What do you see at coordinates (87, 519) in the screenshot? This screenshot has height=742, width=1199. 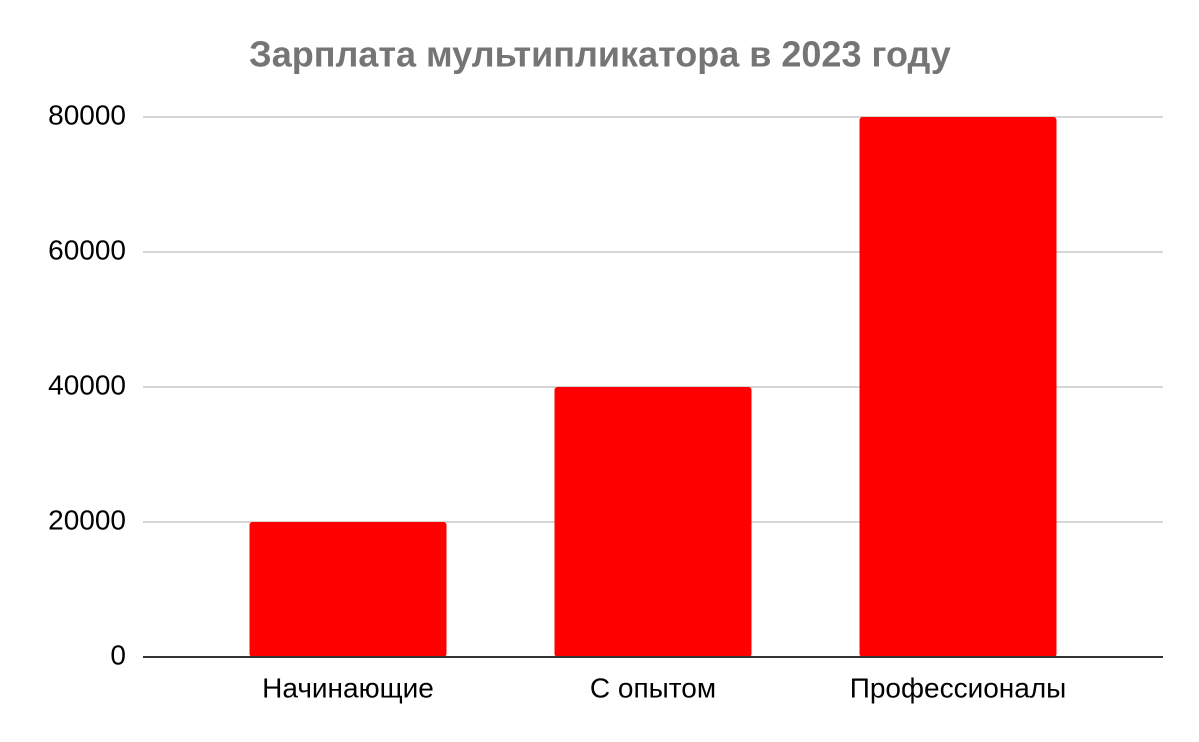 I see `y-tick-label: 20000` at bounding box center [87, 519].